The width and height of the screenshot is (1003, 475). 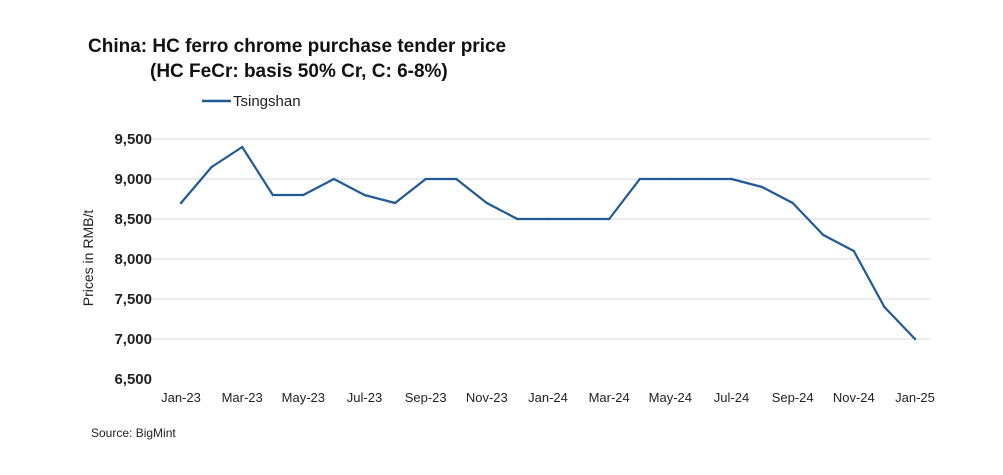 What do you see at coordinates (731, 397) in the screenshot?
I see `x-tick-label: Jul-24` at bounding box center [731, 397].